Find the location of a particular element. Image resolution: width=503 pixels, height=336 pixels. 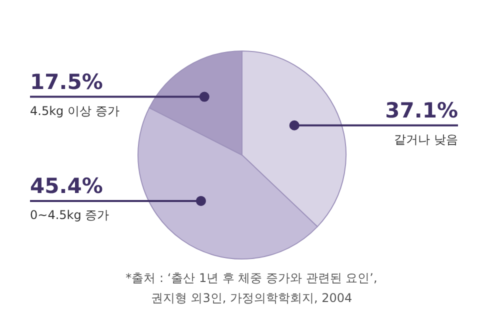

slice-label: 같거나 낮음 is located at coordinates (426, 139).